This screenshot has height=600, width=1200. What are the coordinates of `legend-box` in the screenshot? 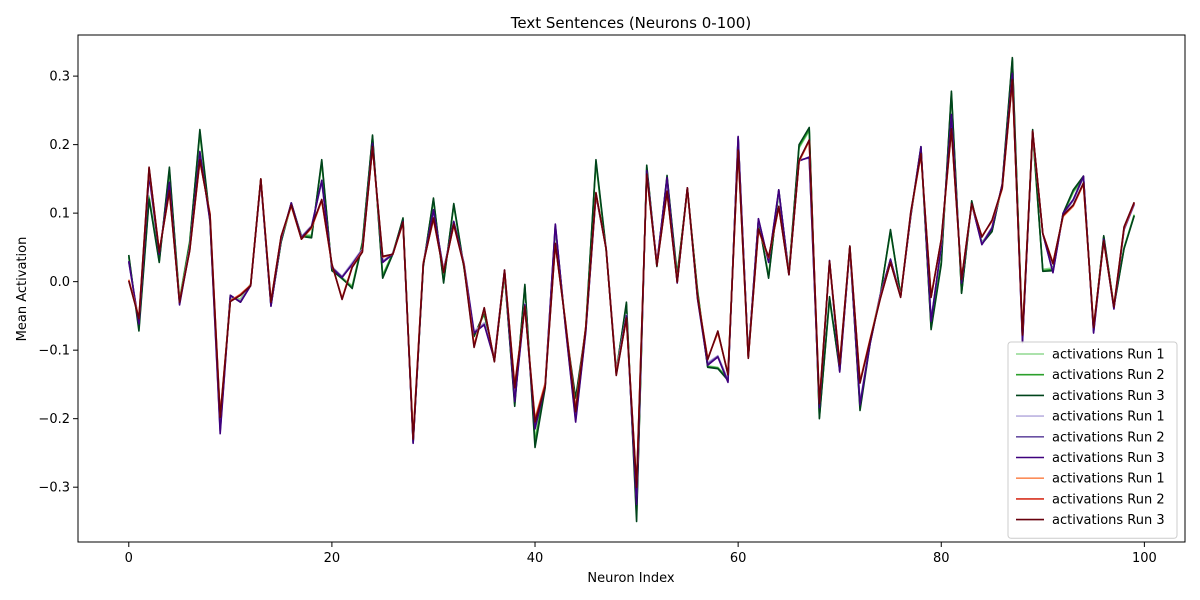 It's located at (1092, 440).